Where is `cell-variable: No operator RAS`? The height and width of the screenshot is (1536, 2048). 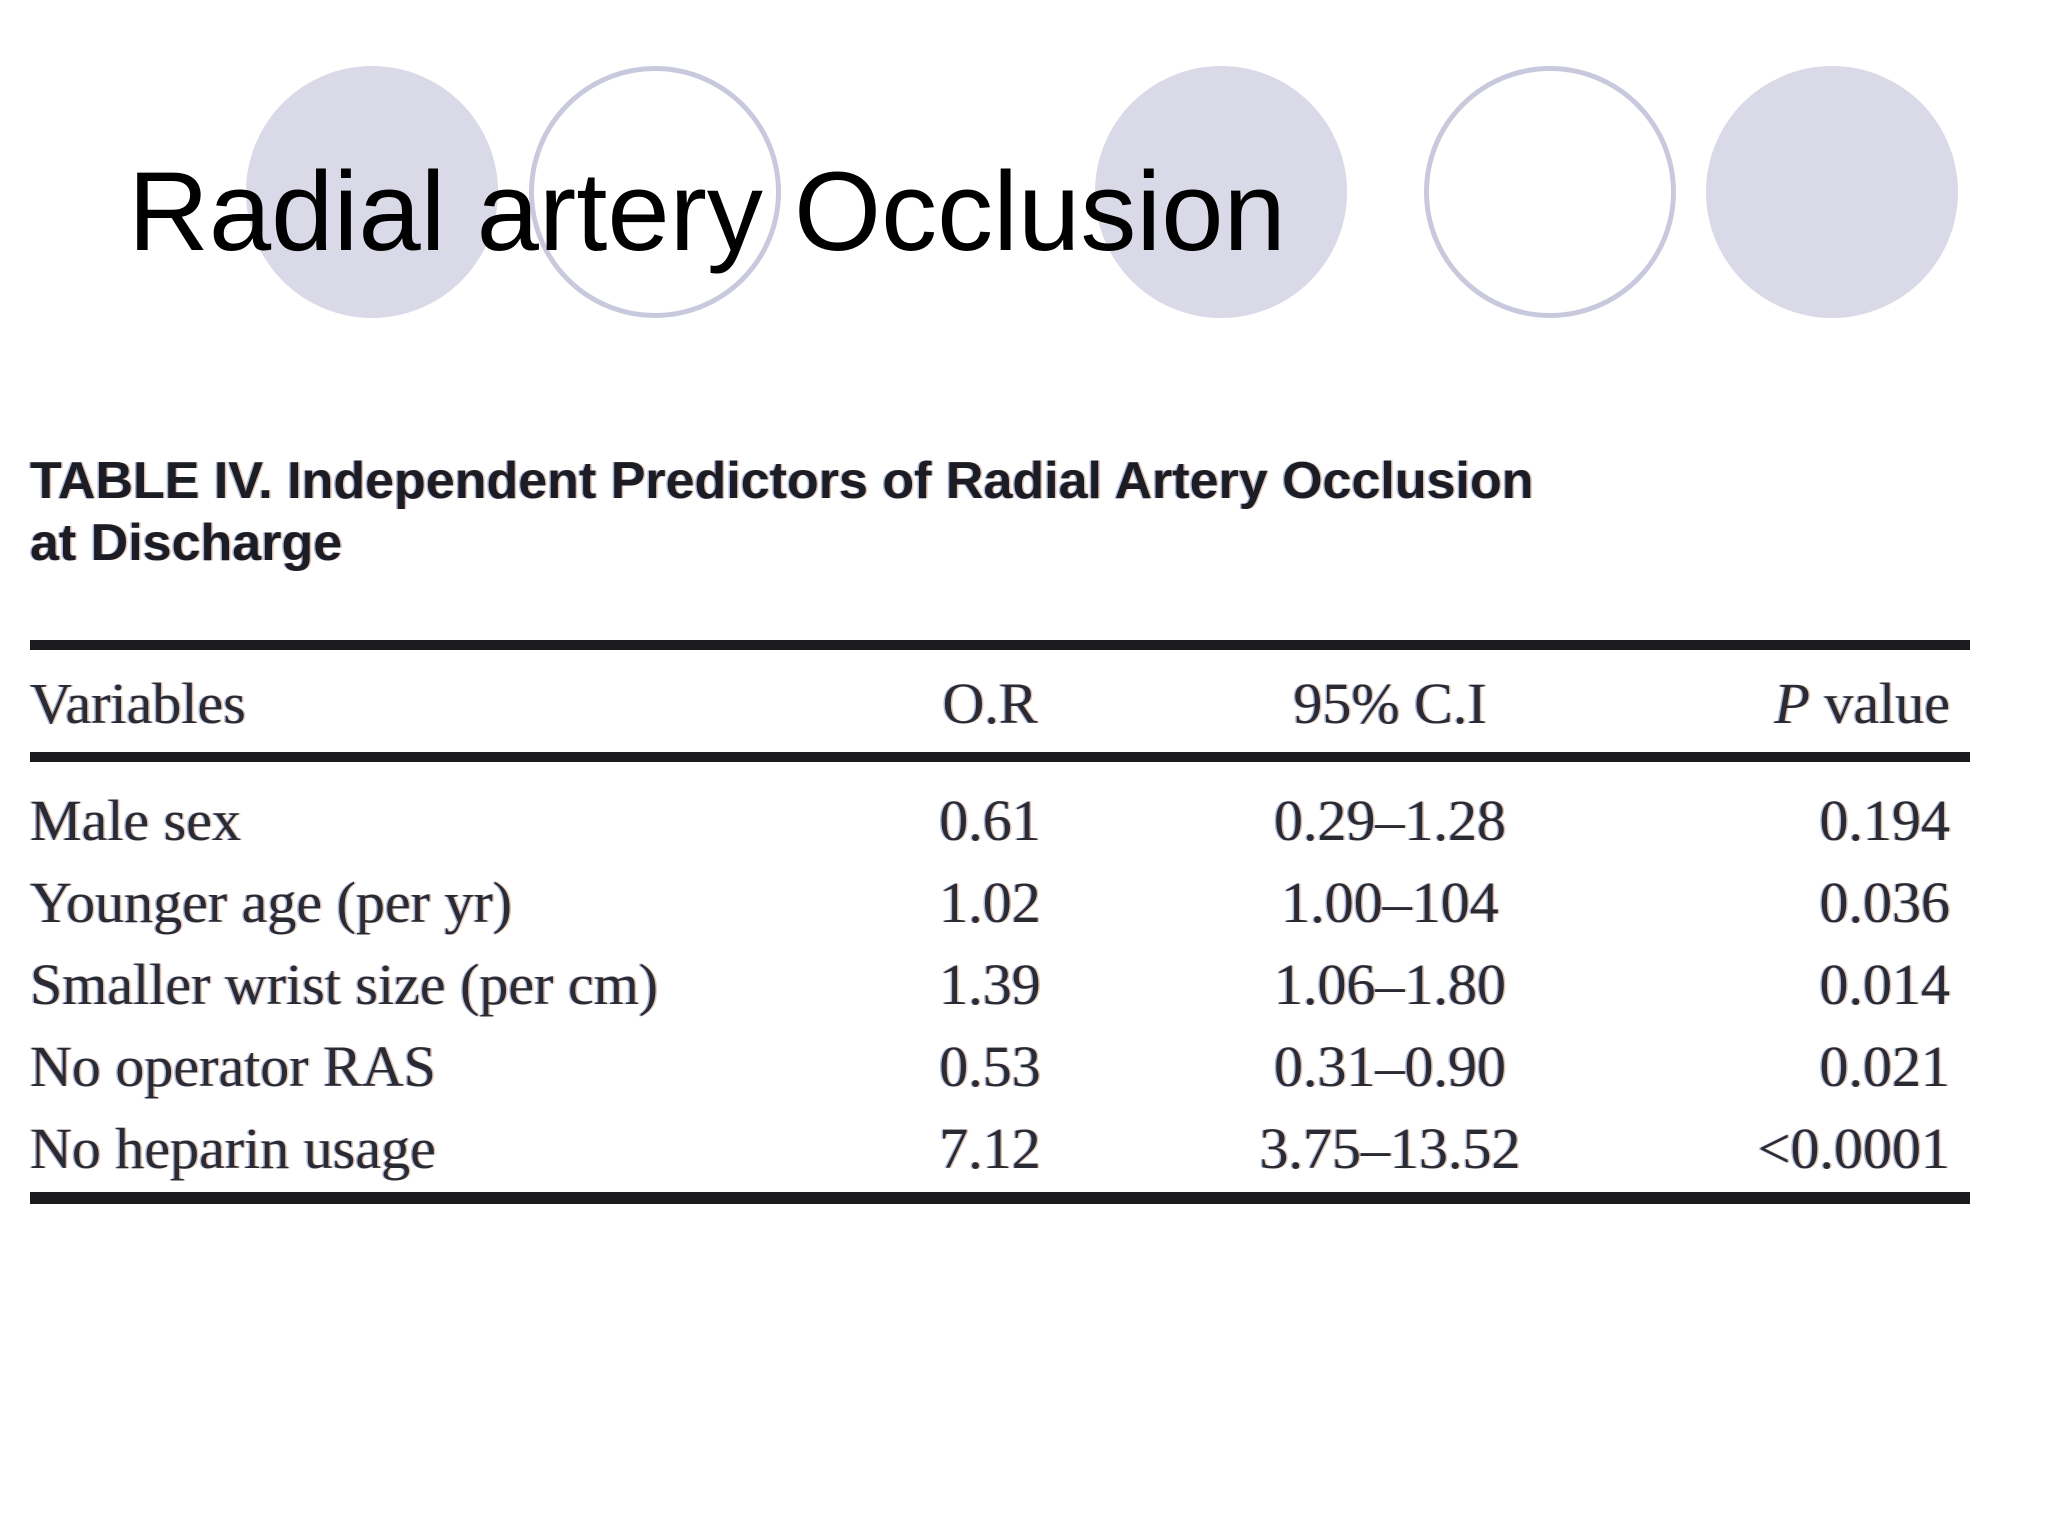 cell-variable: No operator RAS is located at coordinates (233, 1066).